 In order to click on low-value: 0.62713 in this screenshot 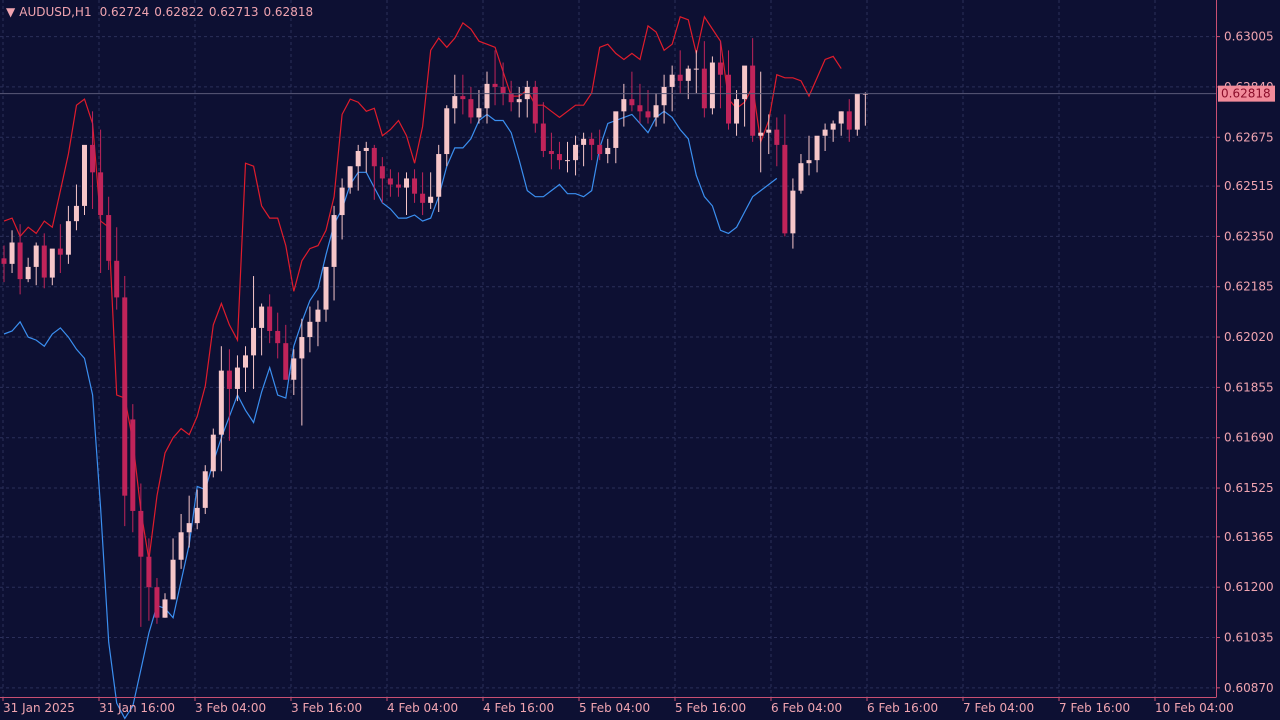, I will do `click(233, 12)`.